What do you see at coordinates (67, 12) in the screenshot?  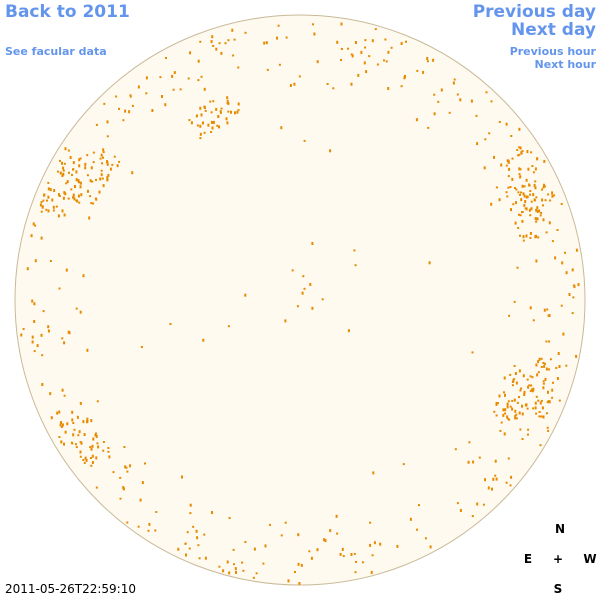 I see `back-link: Back to 2011` at bounding box center [67, 12].